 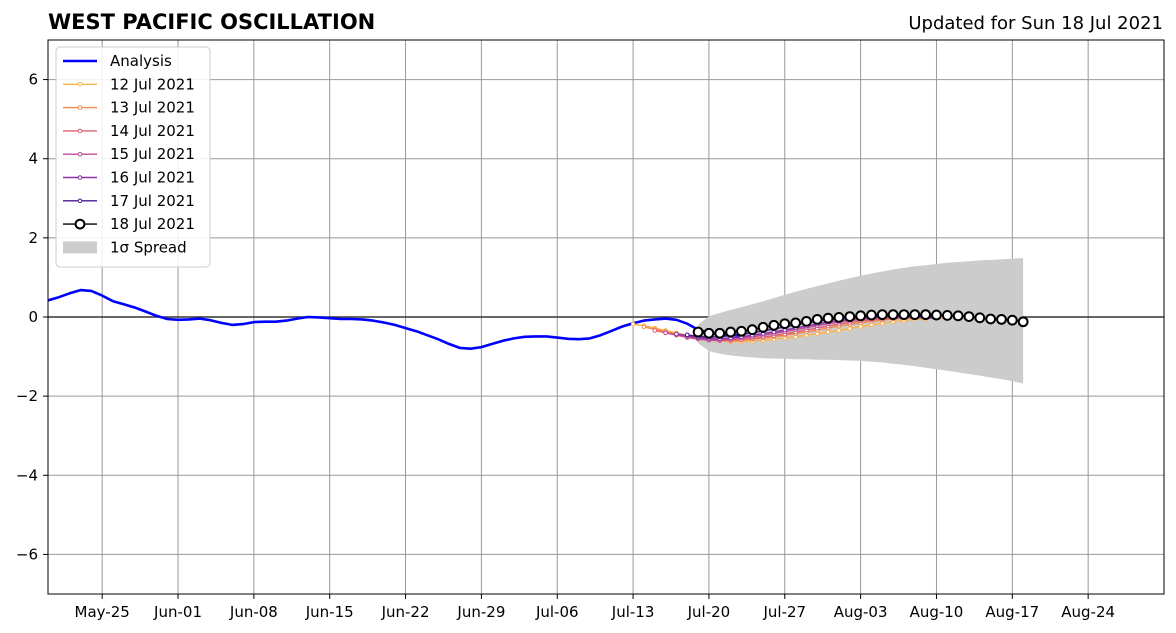 What do you see at coordinates (80, 247) in the screenshot?
I see `legend-swatch` at bounding box center [80, 247].